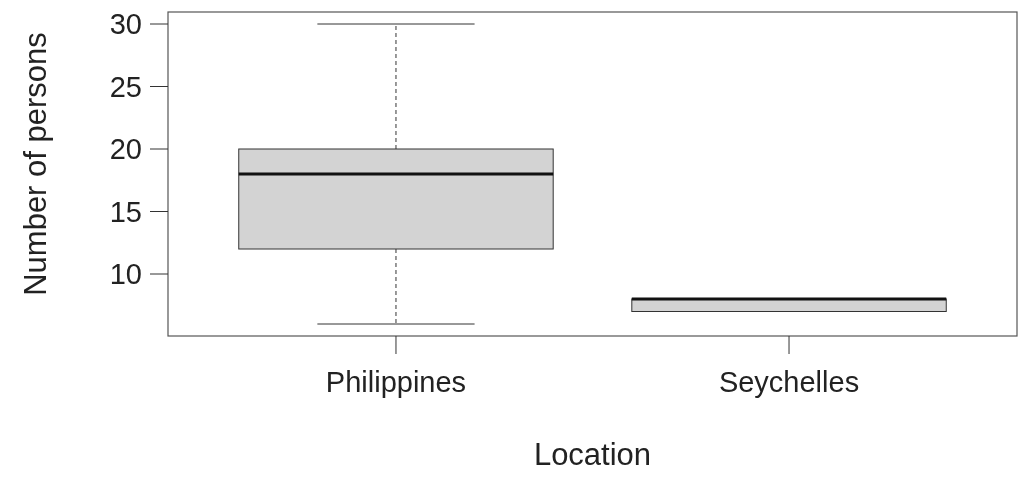 This screenshot has width=1029, height=482. What do you see at coordinates (592, 454) in the screenshot?
I see `x-axis-title: Location` at bounding box center [592, 454].